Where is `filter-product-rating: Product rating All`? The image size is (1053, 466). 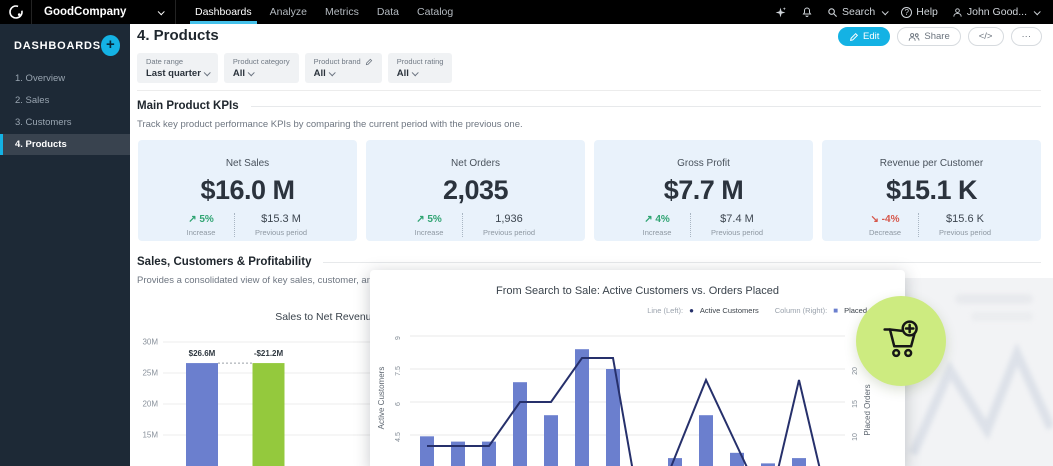
filter-product-rating: Product rating All is located at coordinates (420, 68).